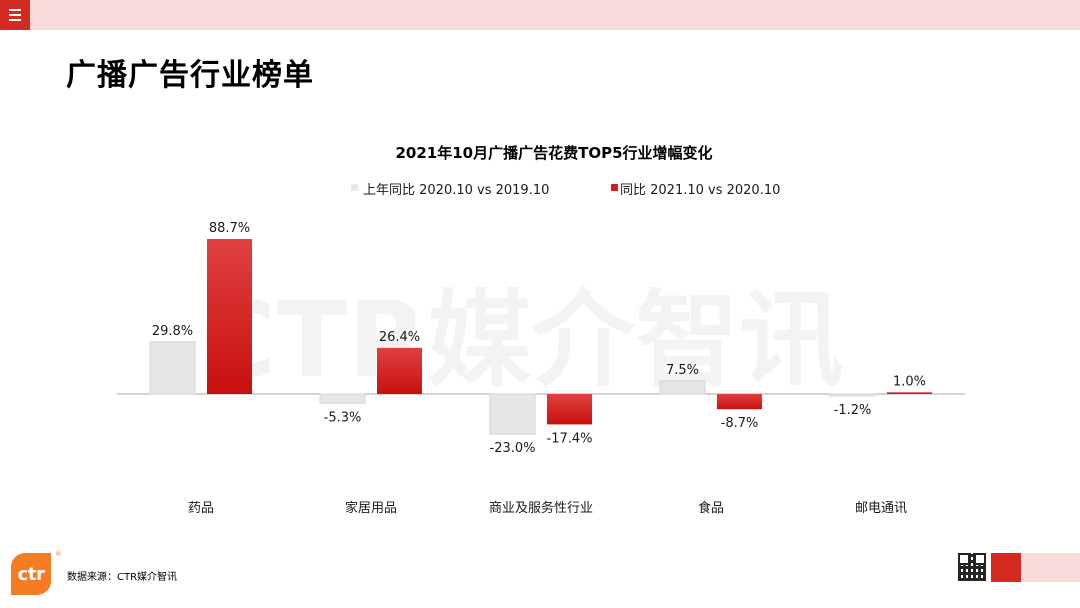 This screenshot has height=608, width=1080. What do you see at coordinates (343, 417) in the screenshot?
I see `data-label-prev-1: -5.3%` at bounding box center [343, 417].